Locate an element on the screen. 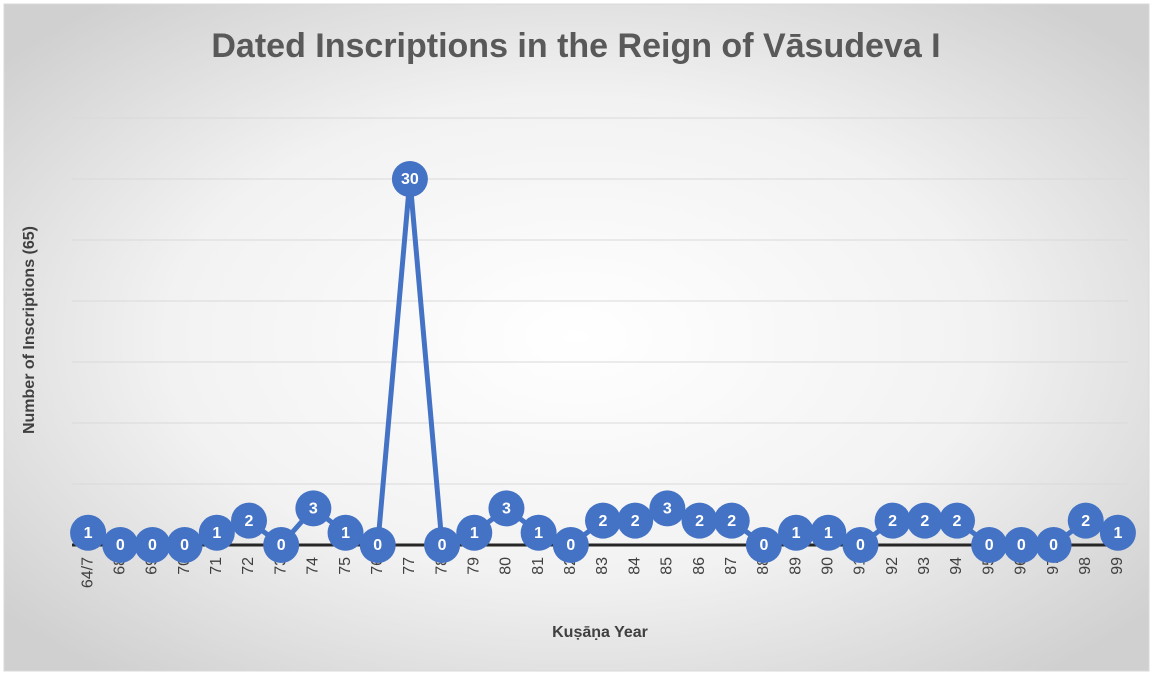 Image resolution: width=1153 pixels, height=680 pixels. x-tick-label: 83 is located at coordinates (602, 566).